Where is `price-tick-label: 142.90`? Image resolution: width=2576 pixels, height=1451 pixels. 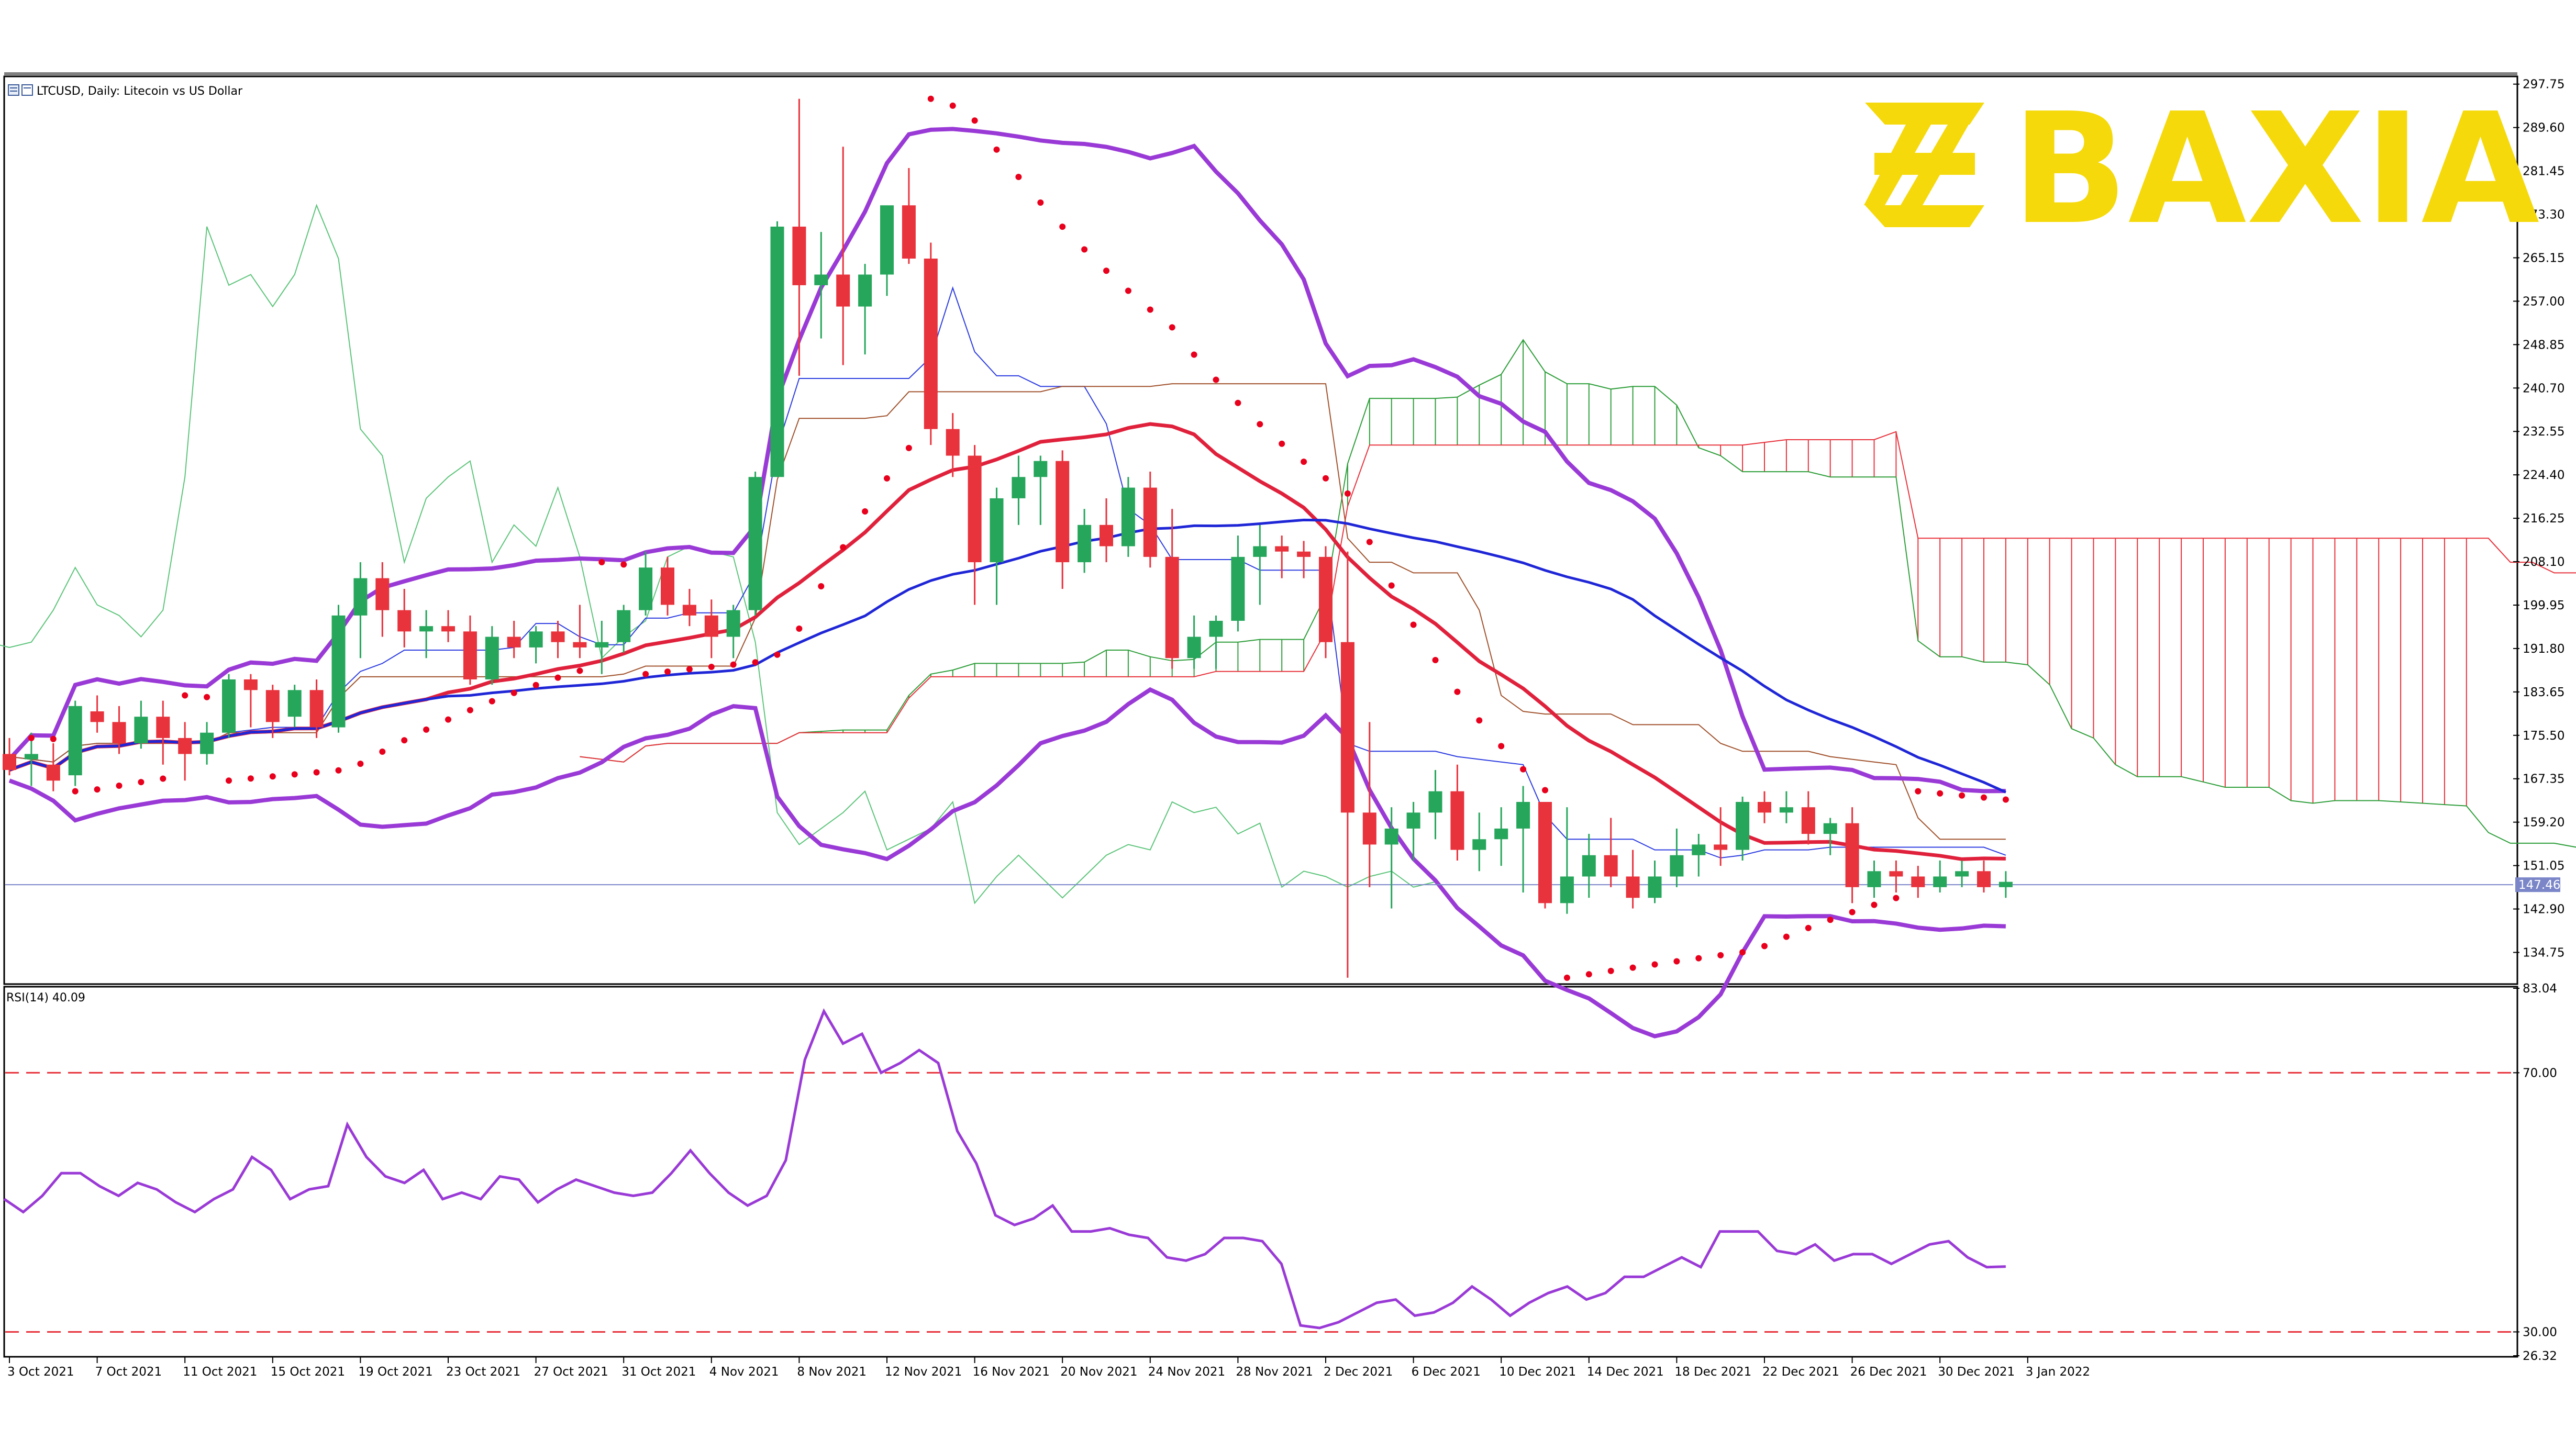
price-tick-label: 142.90 is located at coordinates (2543, 910).